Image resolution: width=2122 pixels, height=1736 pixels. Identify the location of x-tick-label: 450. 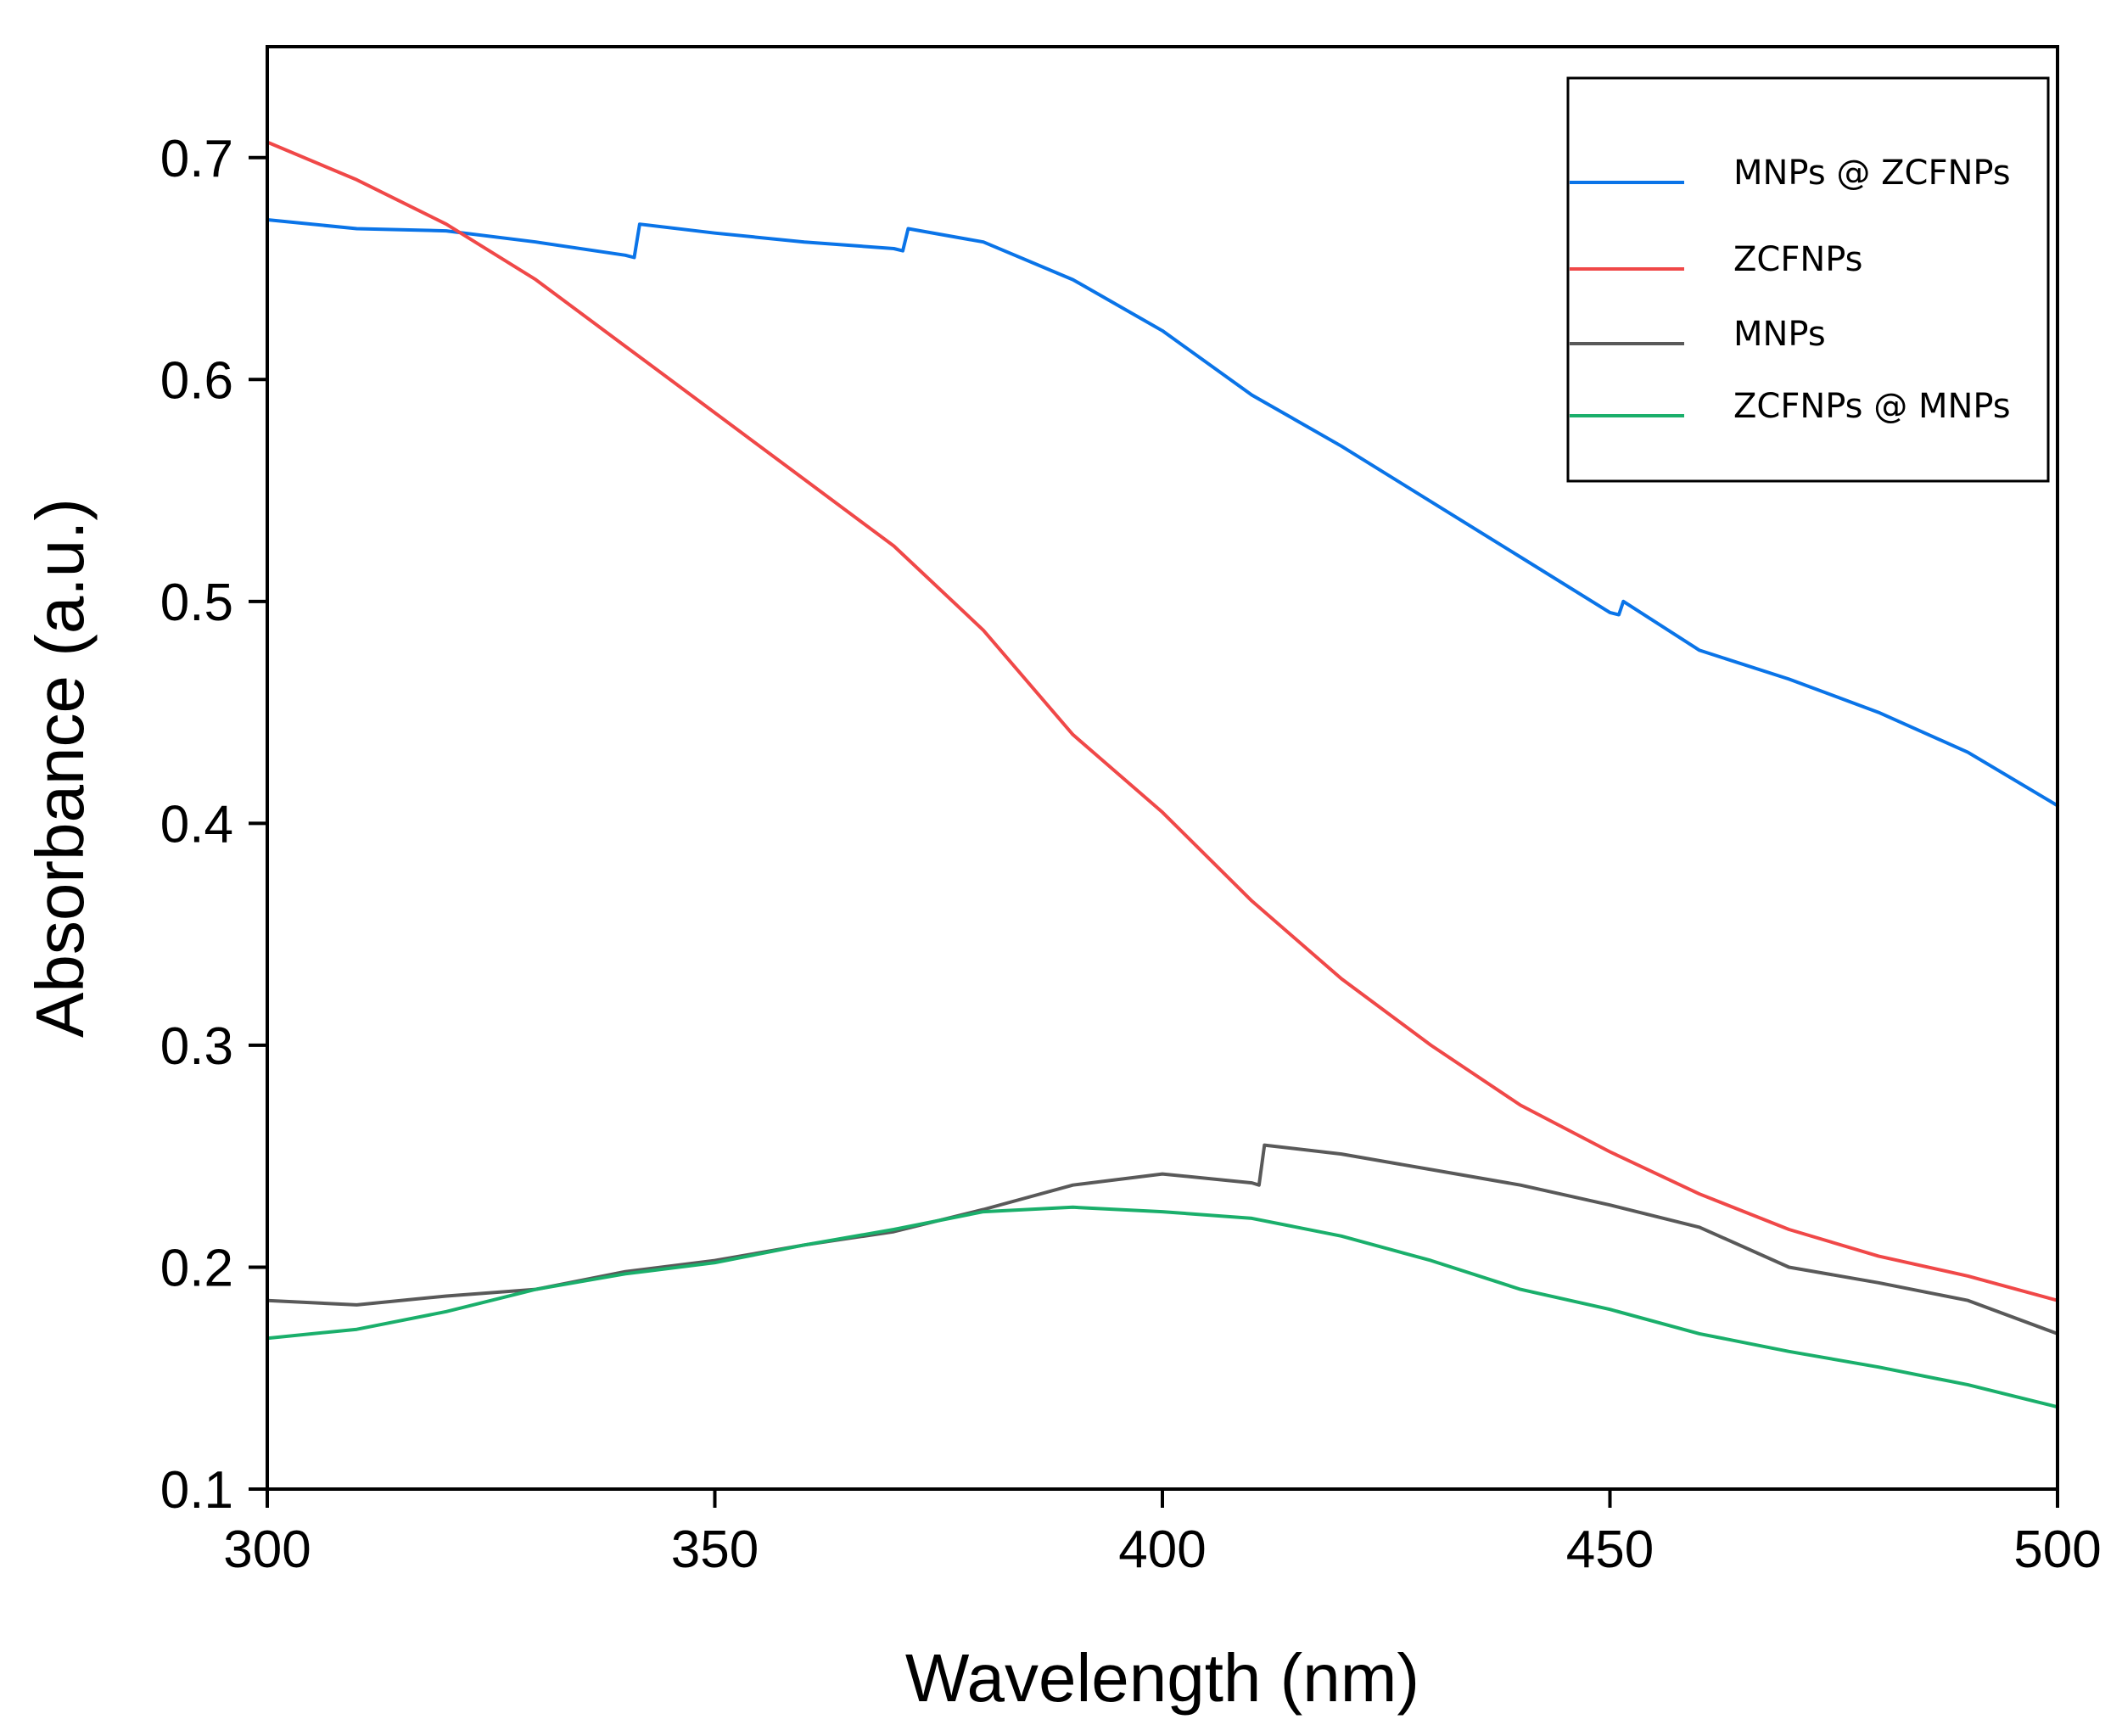
(1610, 1550).